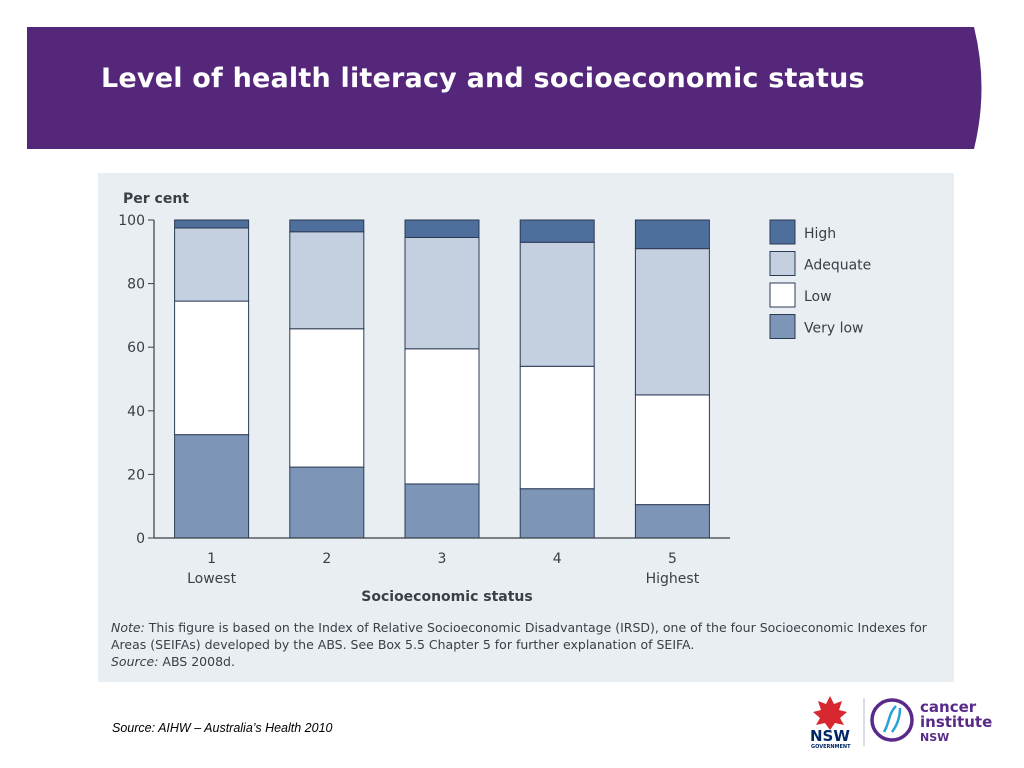 The height and width of the screenshot is (768, 1024). I want to click on cancer-wordmark: cancer, so click(948, 707).